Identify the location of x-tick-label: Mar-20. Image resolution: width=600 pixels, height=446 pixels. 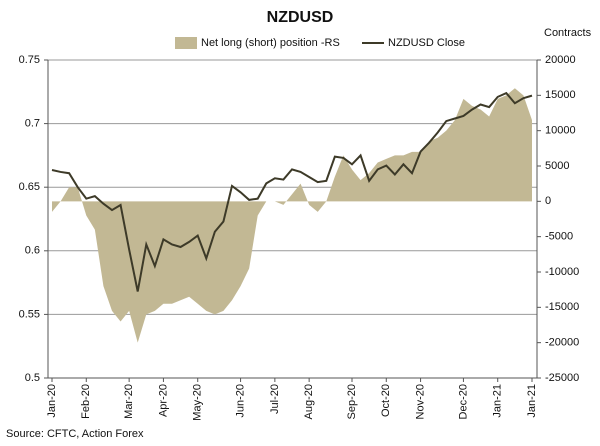
(129, 401).